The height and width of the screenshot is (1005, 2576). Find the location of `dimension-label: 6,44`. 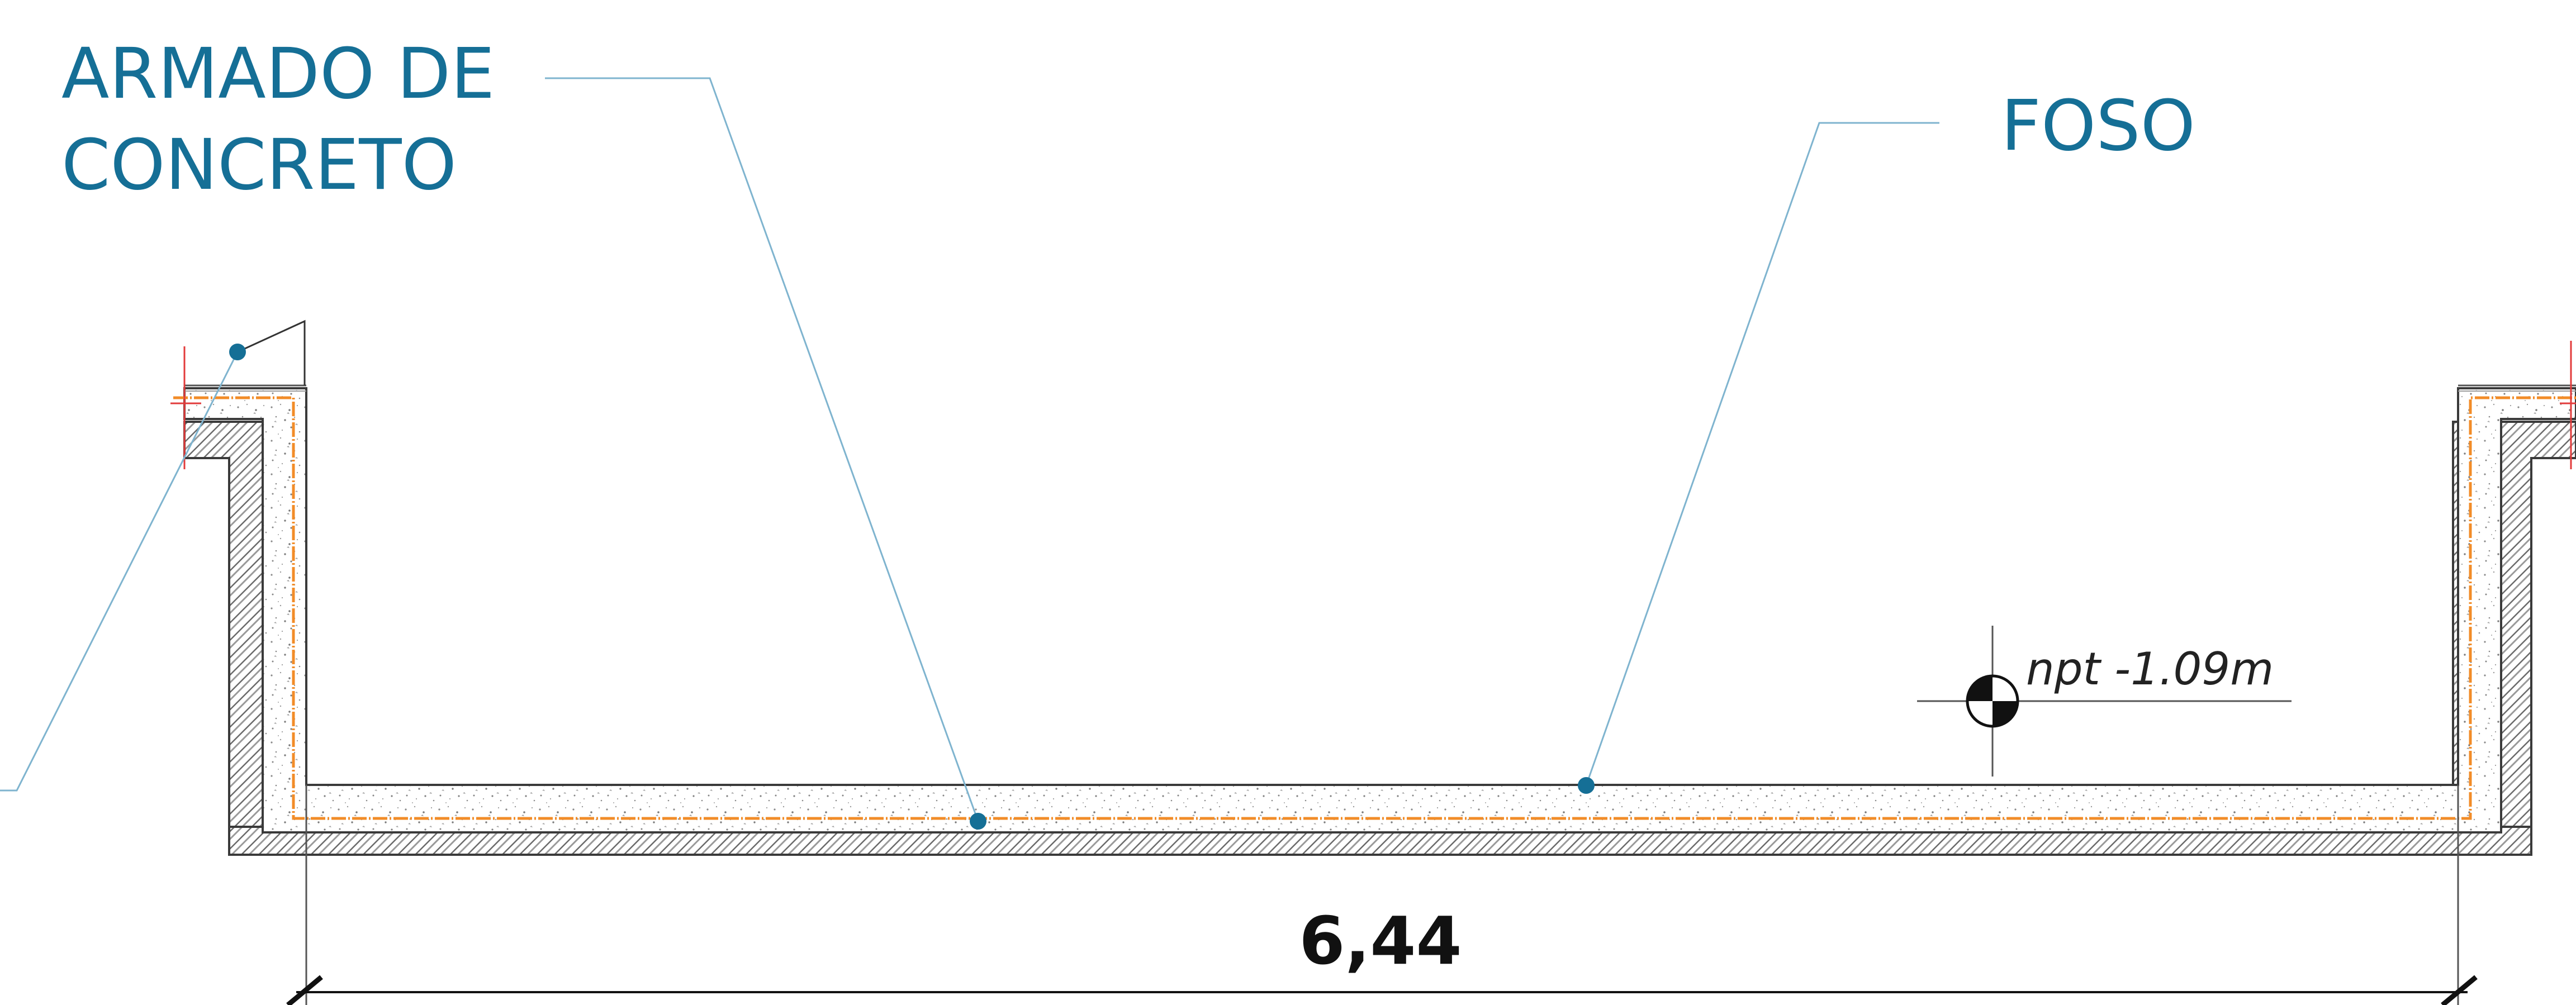

dimension-label: 6,44 is located at coordinates (1380, 940).